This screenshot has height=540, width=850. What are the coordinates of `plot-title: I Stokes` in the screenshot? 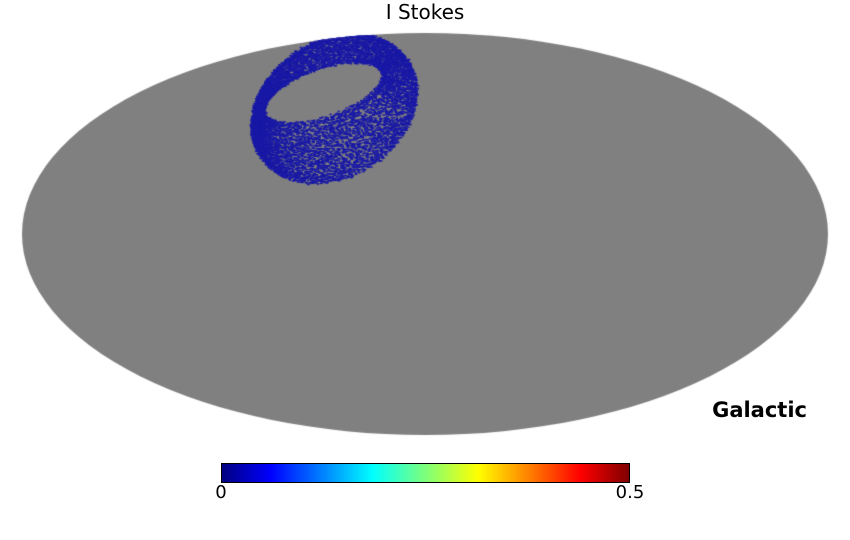 It's located at (425, 12).